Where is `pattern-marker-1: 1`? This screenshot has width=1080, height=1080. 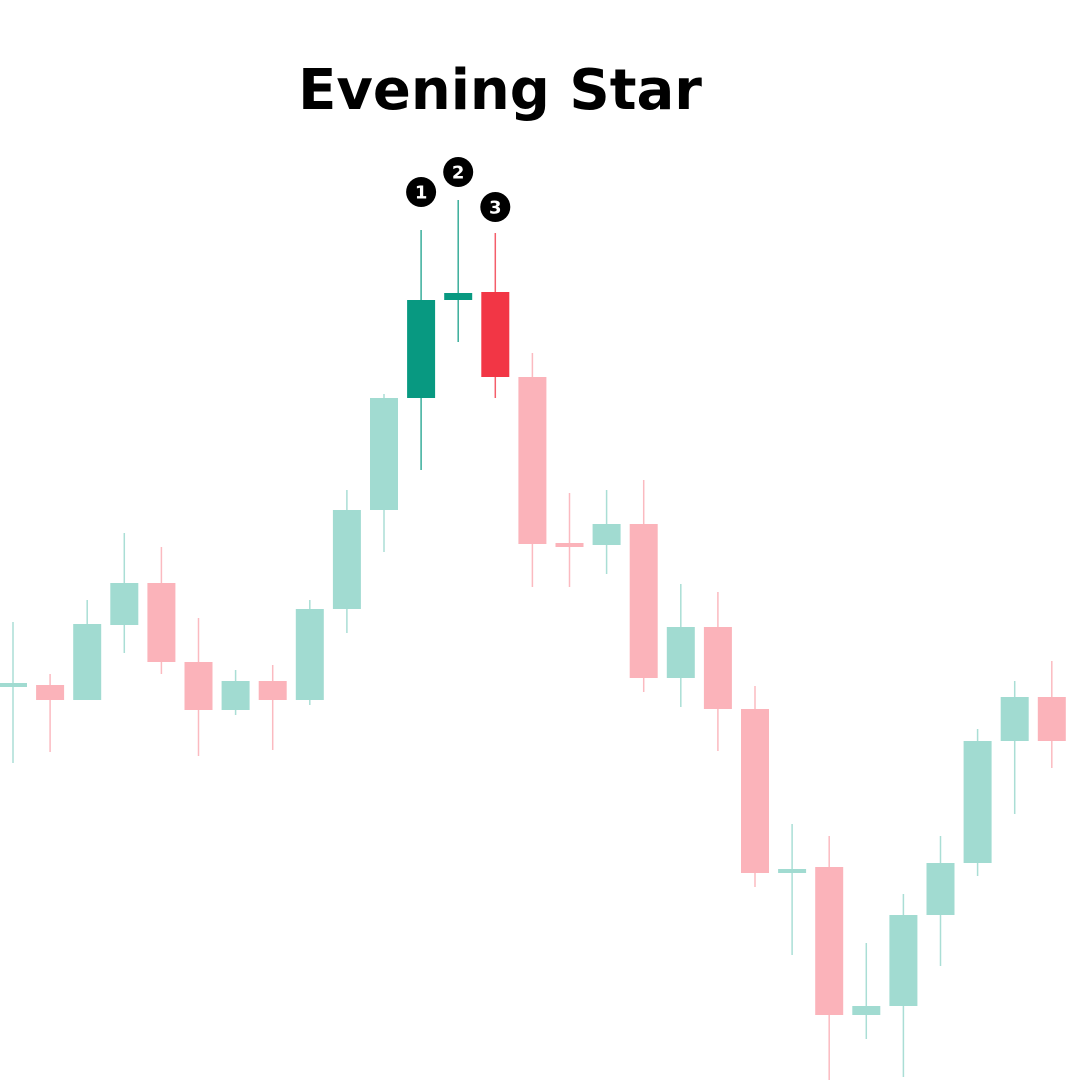 pattern-marker-1: 1 is located at coordinates (421, 192).